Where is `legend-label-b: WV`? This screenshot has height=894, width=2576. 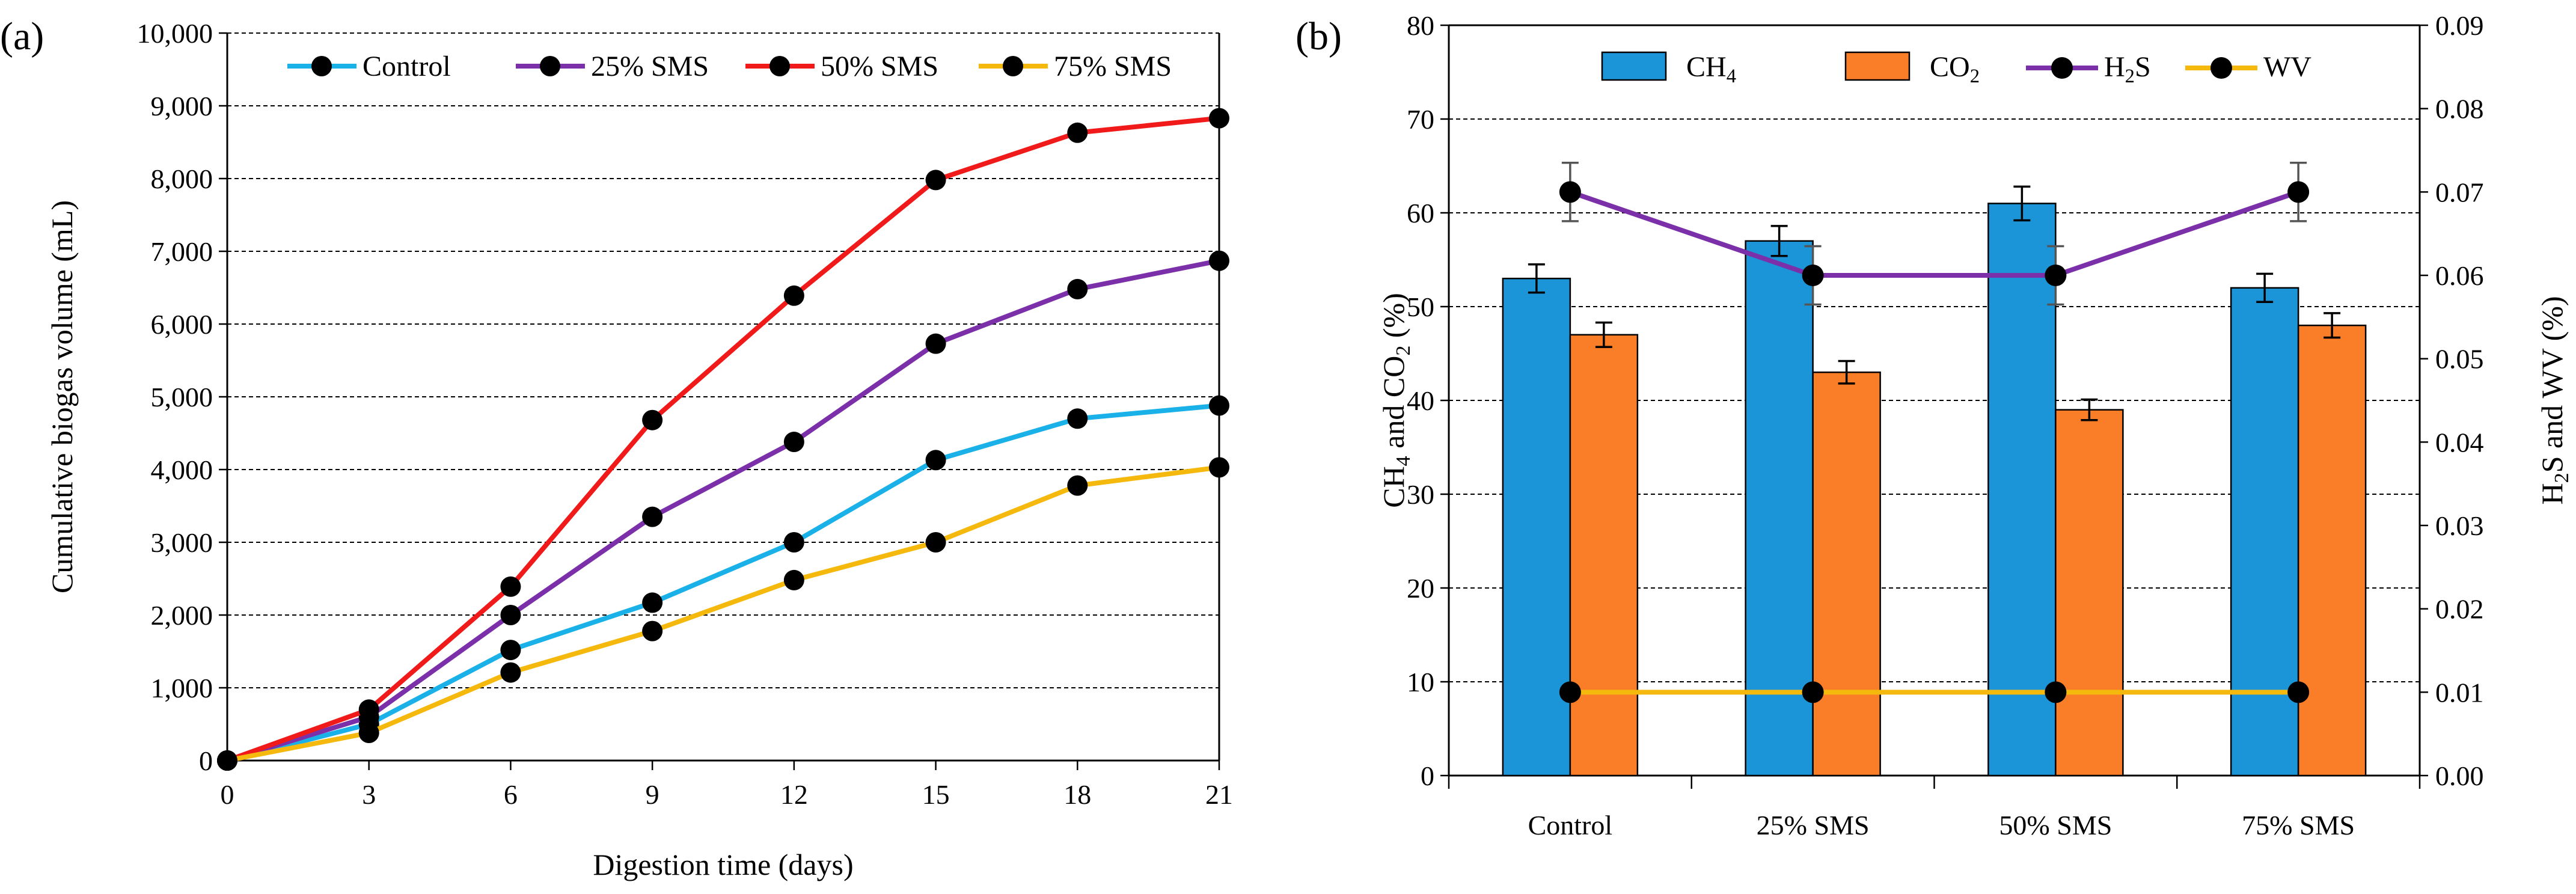
legend-label-b: WV is located at coordinates (2287, 67).